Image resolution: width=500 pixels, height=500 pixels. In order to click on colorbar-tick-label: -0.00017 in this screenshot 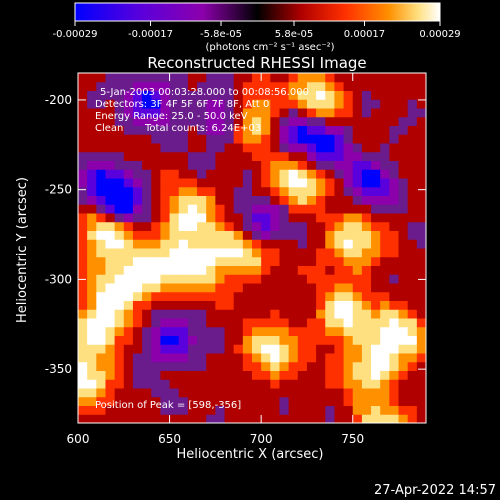, I will do `click(150, 34)`.